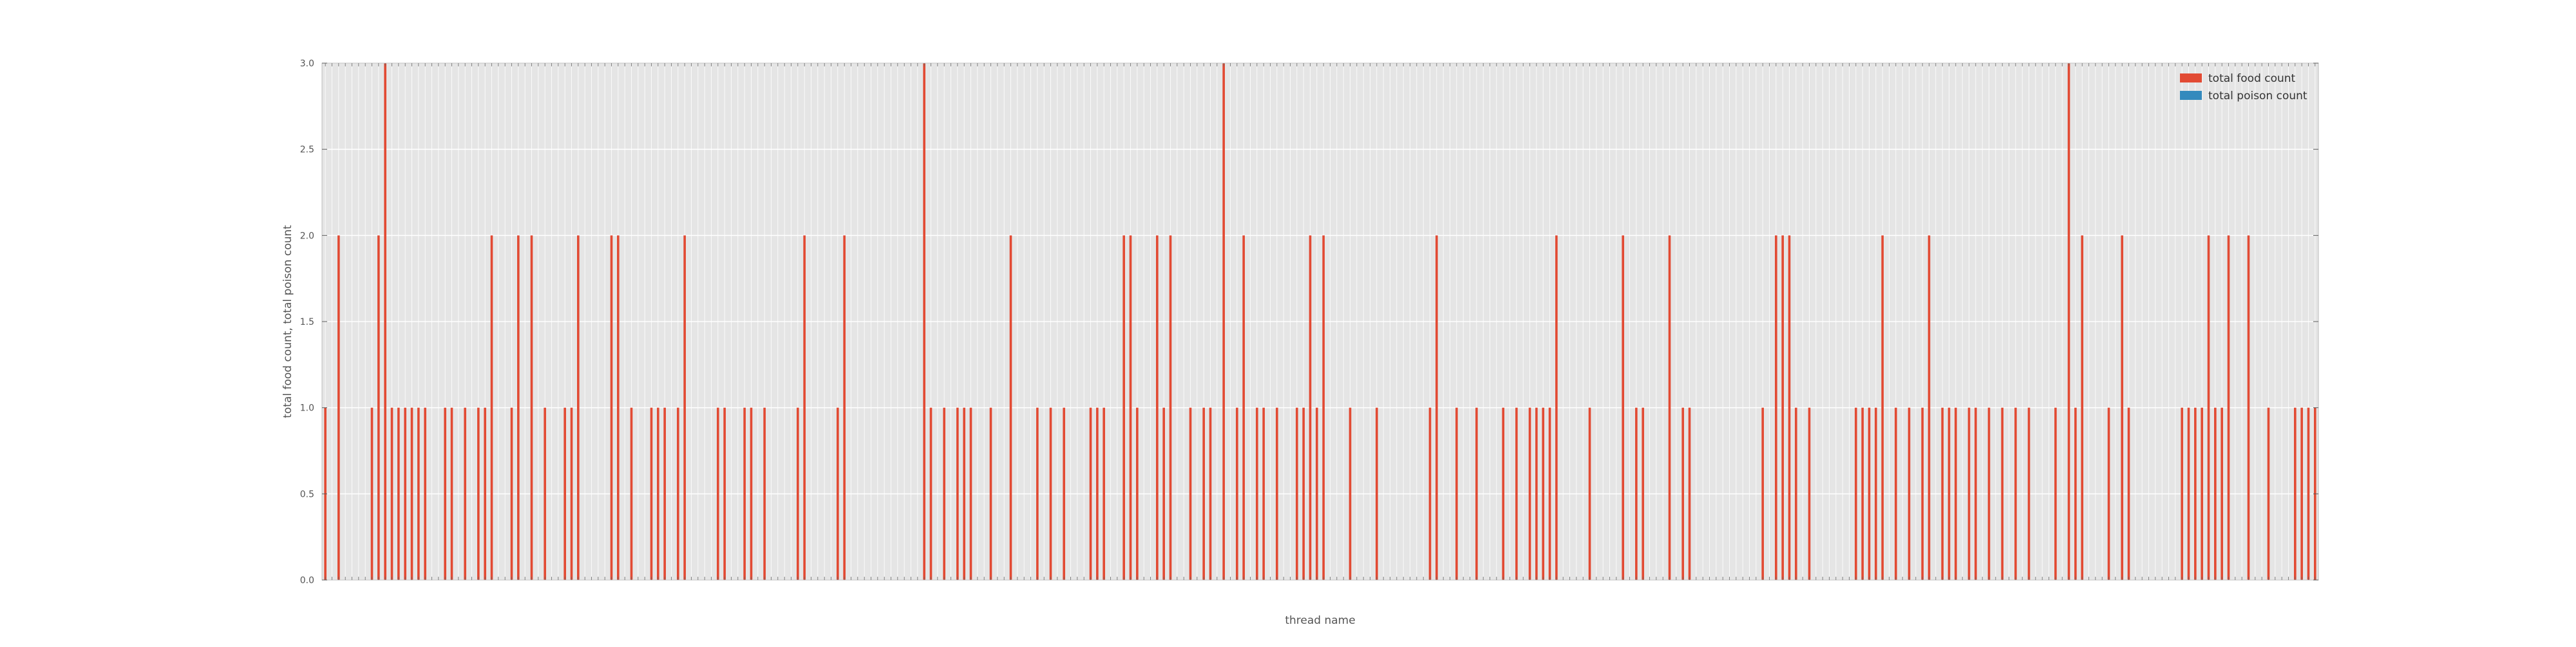 This screenshot has height=647, width=2576. I want to click on y-tick-label: 2.0, so click(307, 236).